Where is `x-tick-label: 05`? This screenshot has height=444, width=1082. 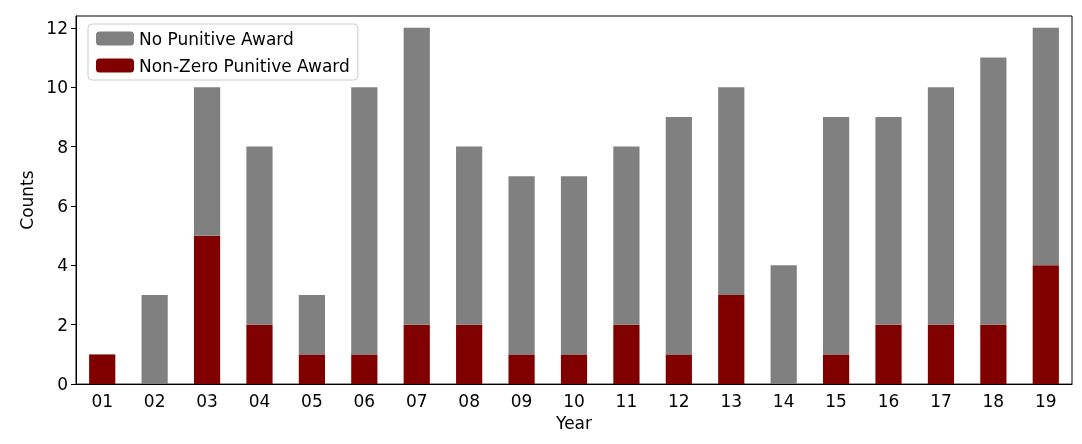 x-tick-label: 05 is located at coordinates (312, 400).